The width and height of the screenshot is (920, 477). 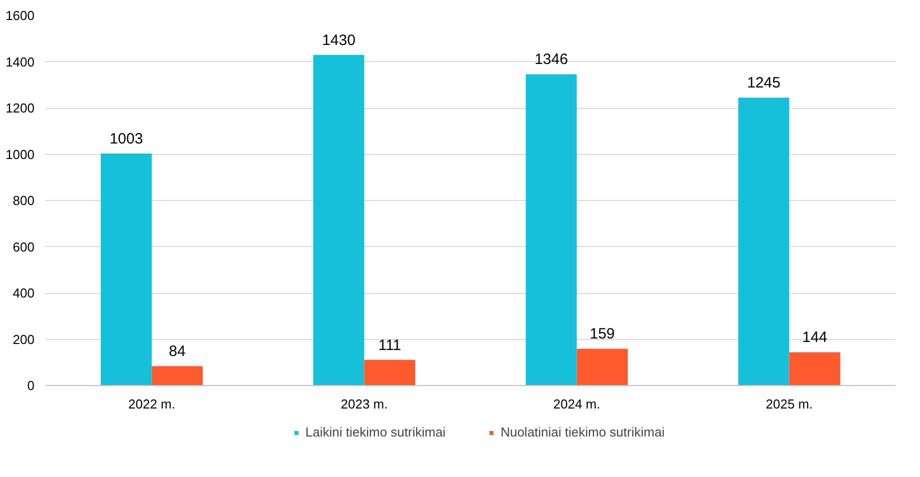 I want to click on data-label: 144, so click(x=815, y=337).